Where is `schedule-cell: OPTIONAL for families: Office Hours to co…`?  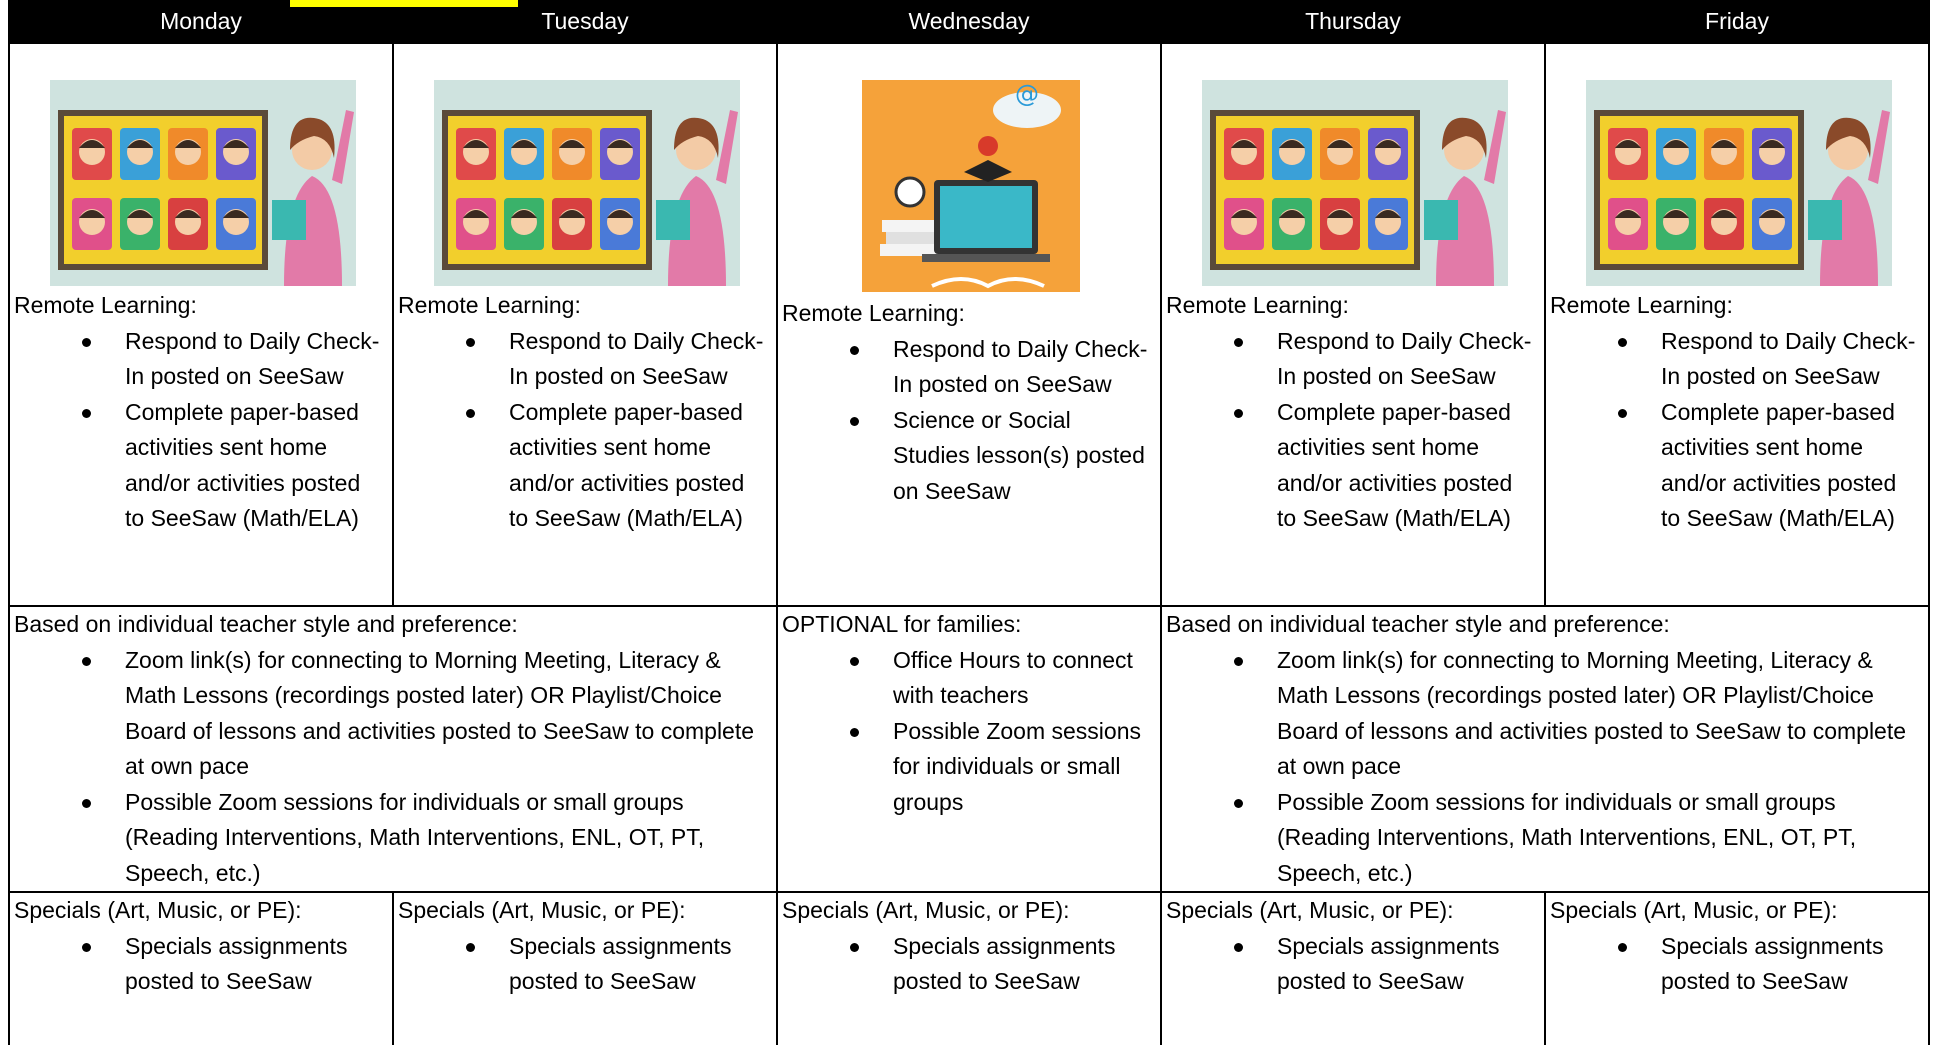 schedule-cell: OPTIONAL for families: Office Hours to co… is located at coordinates (969, 749).